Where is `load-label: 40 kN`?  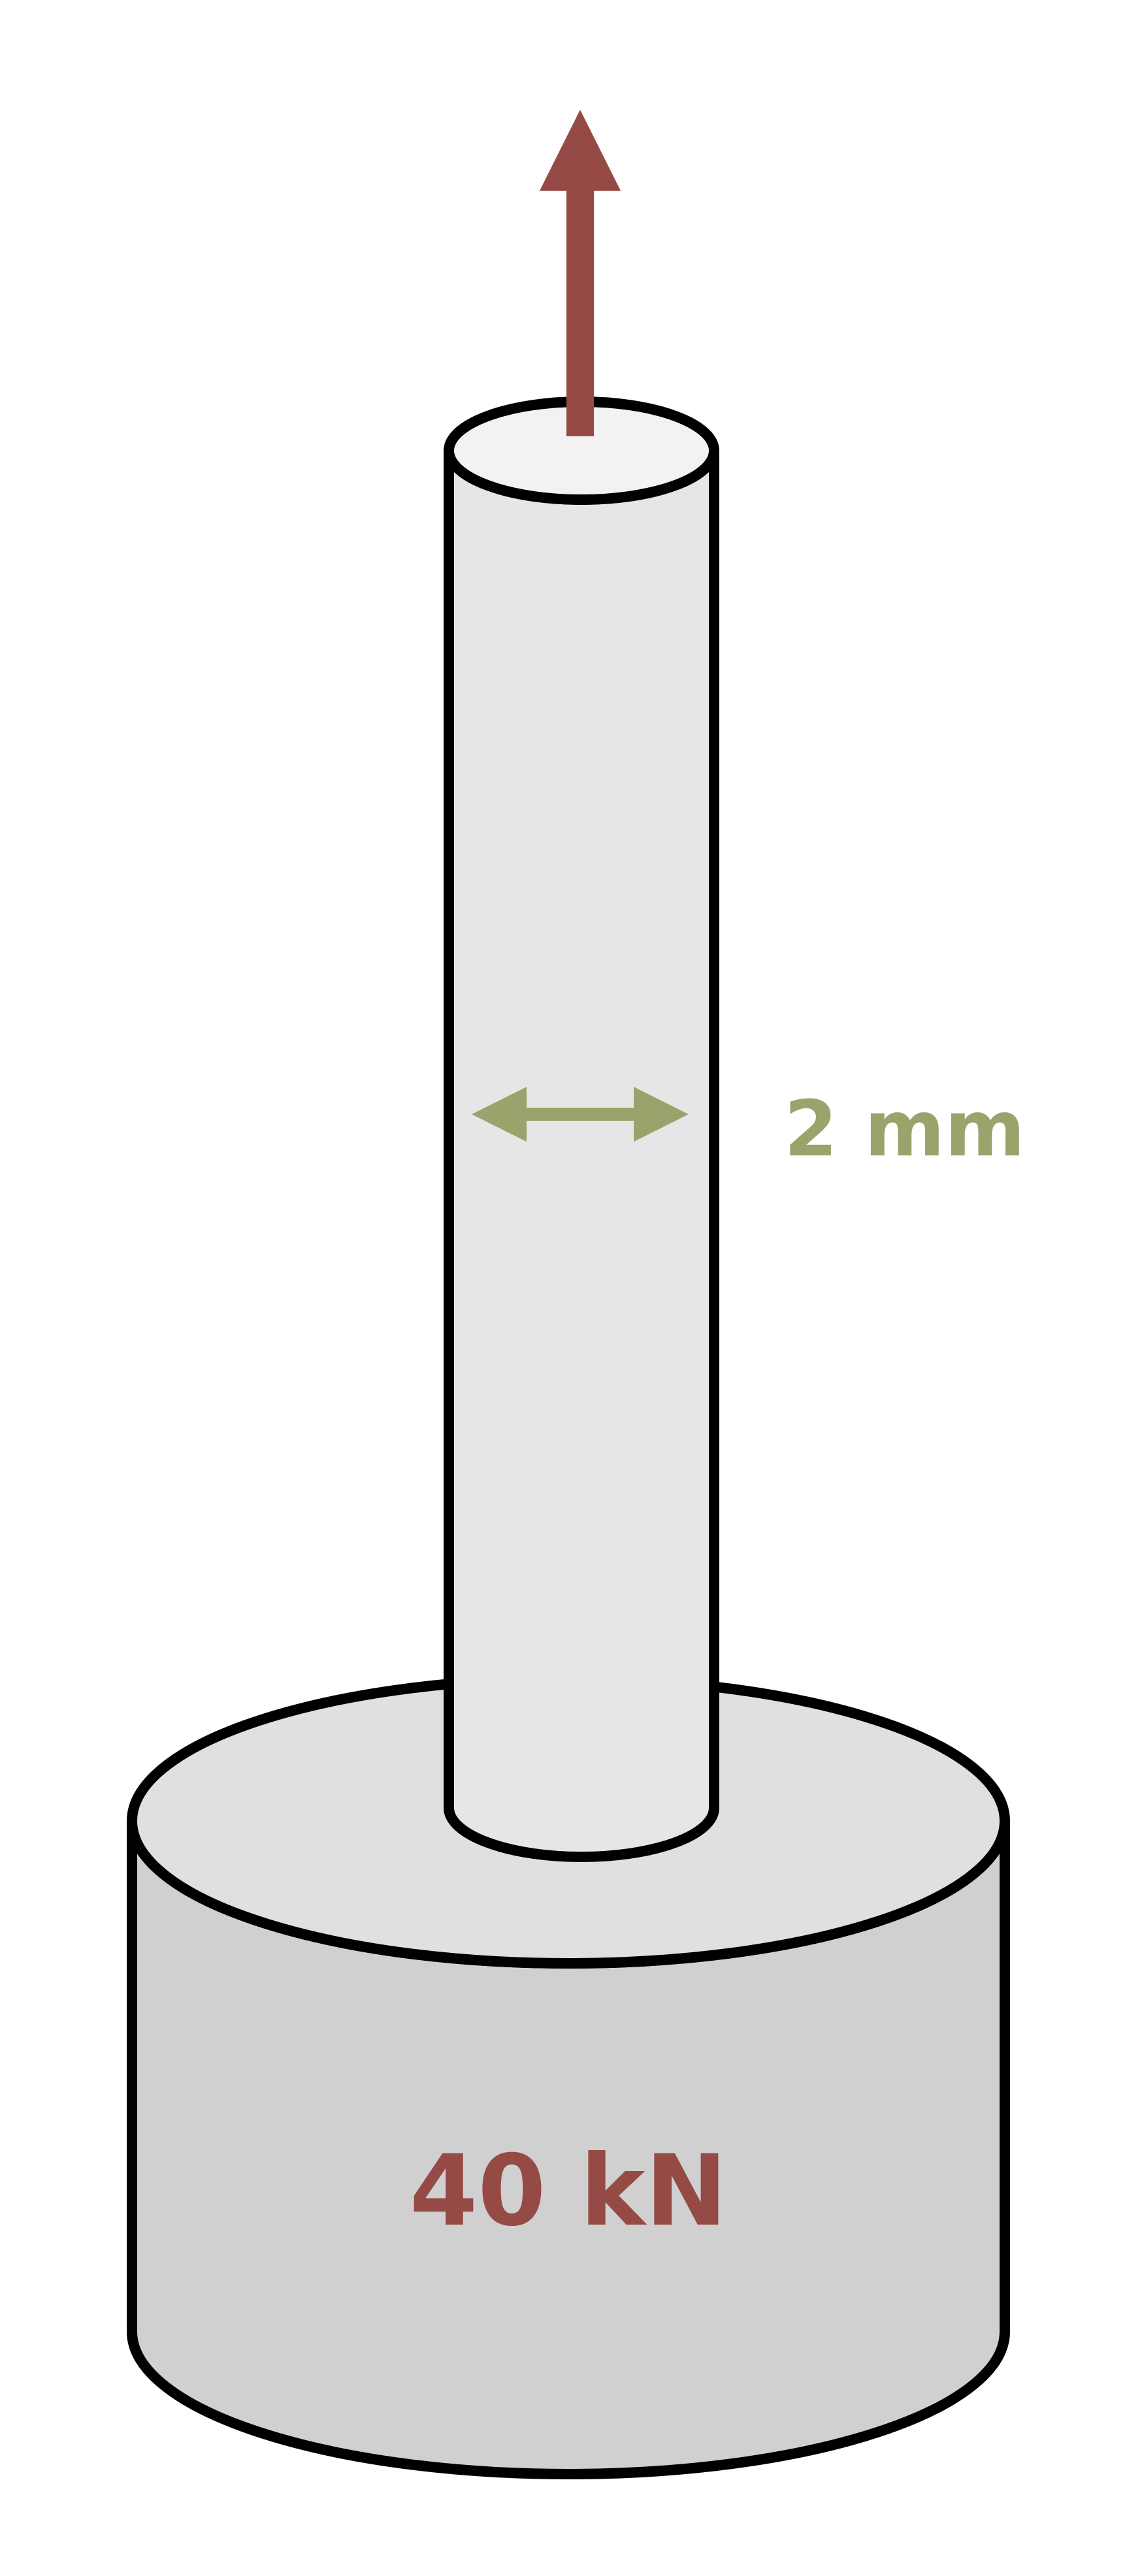
load-label: 40 kN is located at coordinates (568, 2191).